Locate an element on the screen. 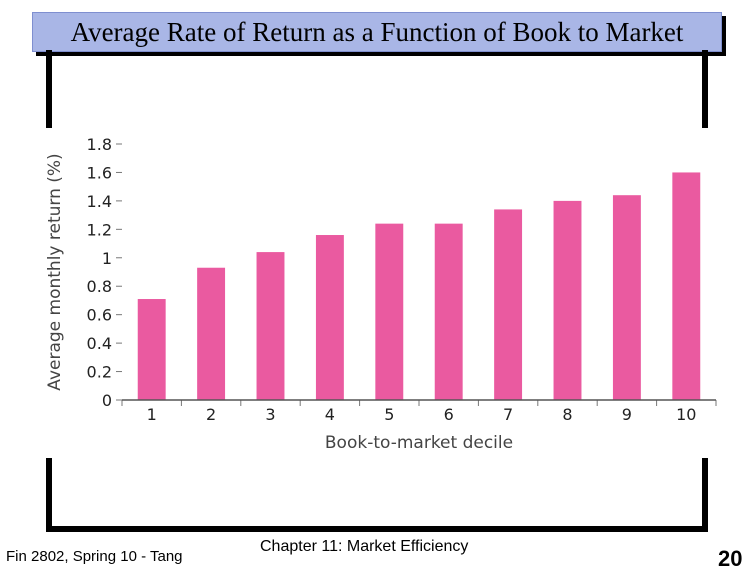 Image resolution: width=756 pixels, height=576 pixels. x-tick-label: 9 is located at coordinates (627, 414).